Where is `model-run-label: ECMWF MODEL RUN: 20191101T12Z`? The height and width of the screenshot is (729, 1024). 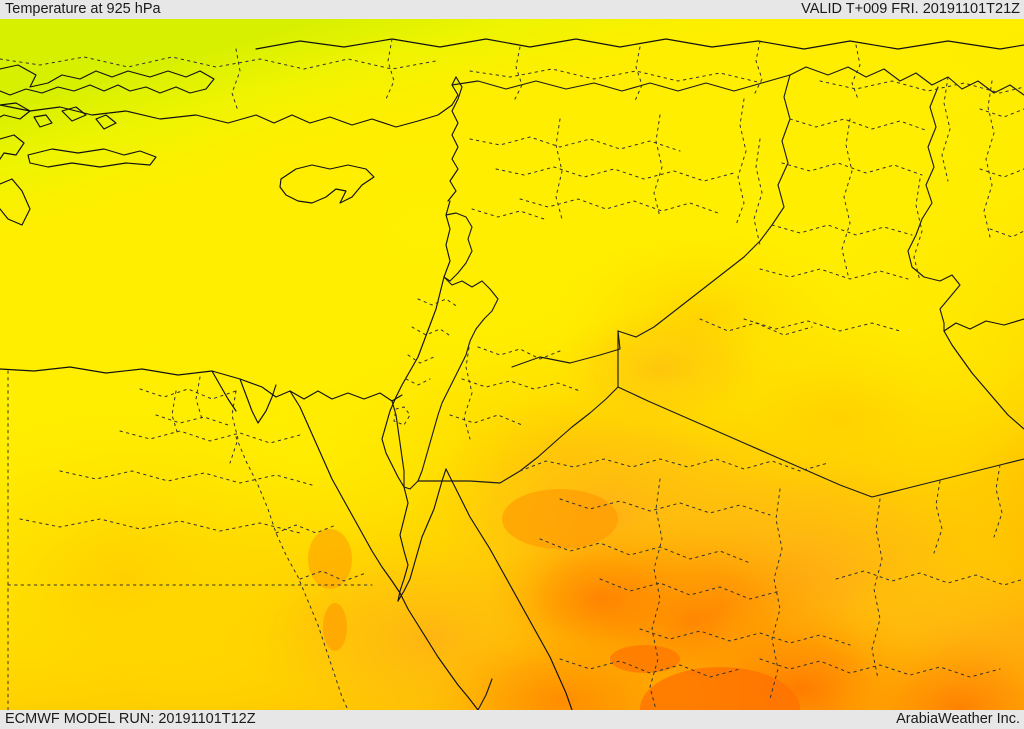
model-run-label: ECMWF MODEL RUN: 20191101T12Z is located at coordinates (130, 719).